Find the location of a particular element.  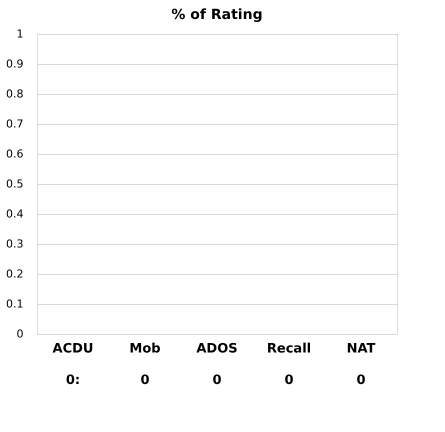

y-tick-label: 0.2 is located at coordinates (15, 274).